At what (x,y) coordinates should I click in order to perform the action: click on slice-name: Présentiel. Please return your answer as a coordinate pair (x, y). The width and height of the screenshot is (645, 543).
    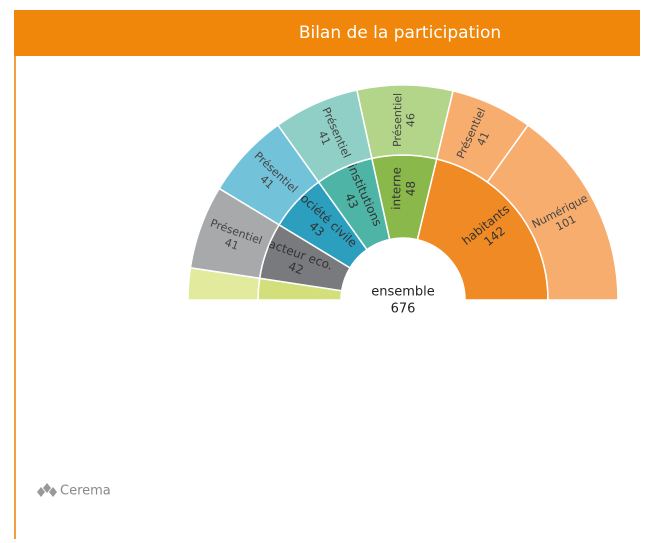
    Looking at the image, I should click on (398, 120).